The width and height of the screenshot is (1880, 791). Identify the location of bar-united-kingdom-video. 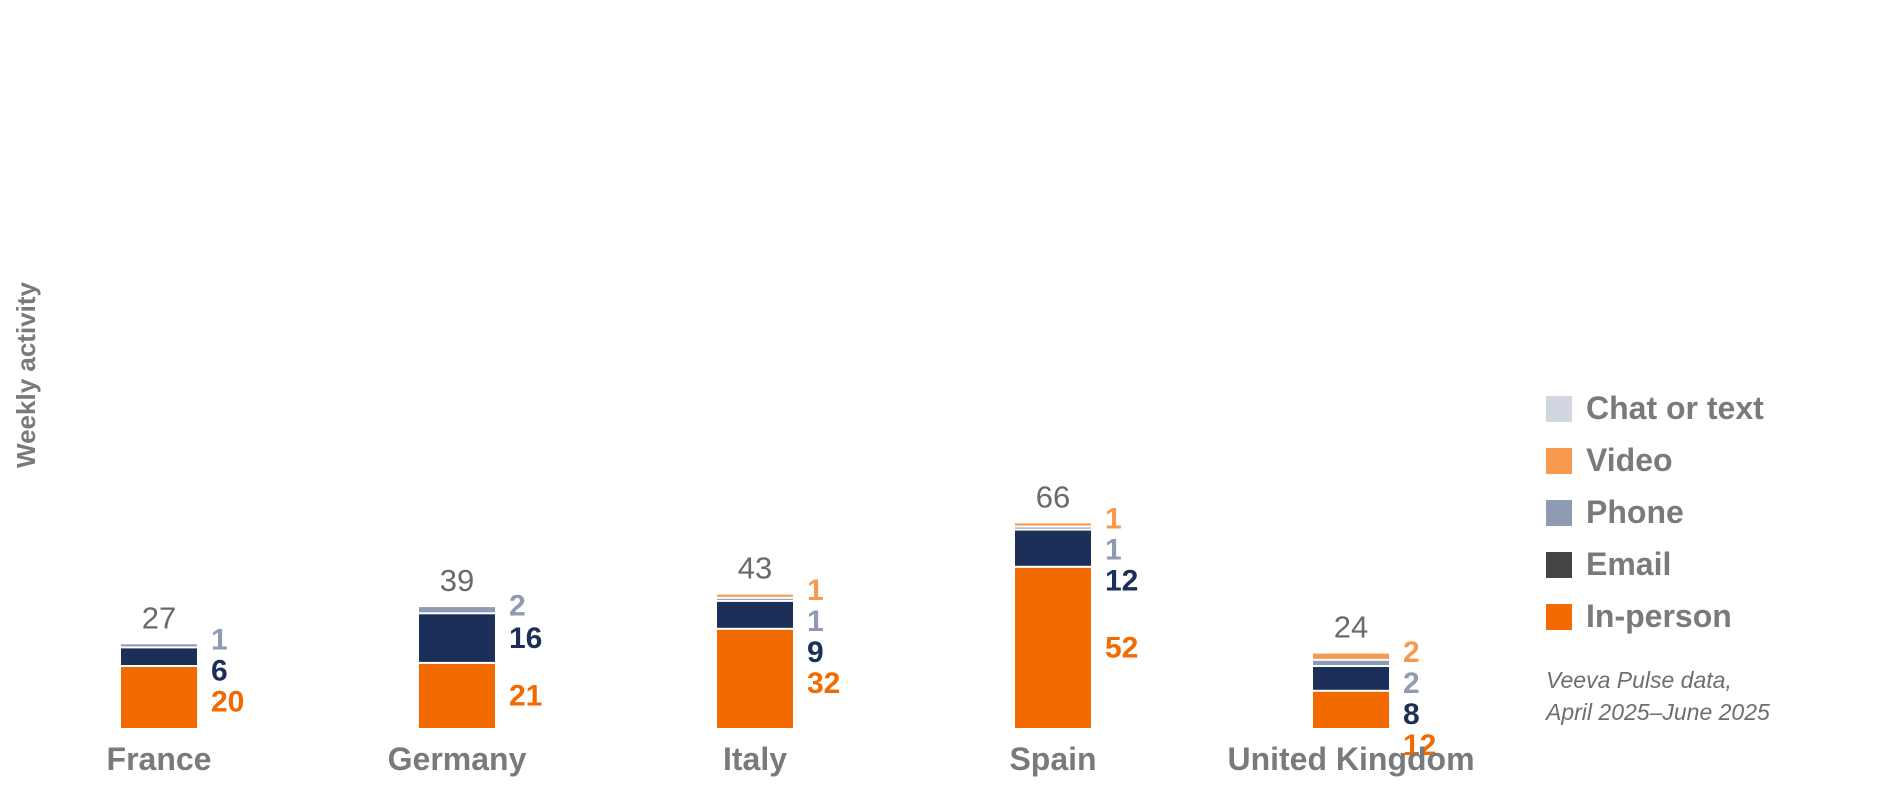
(1351, 656).